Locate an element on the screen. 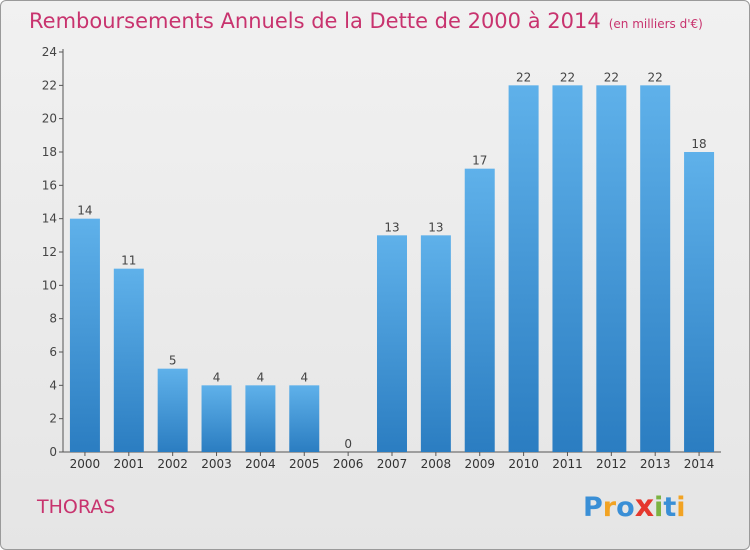 The height and width of the screenshot is (550, 750). x-tick-label: 2013 is located at coordinates (655, 464).